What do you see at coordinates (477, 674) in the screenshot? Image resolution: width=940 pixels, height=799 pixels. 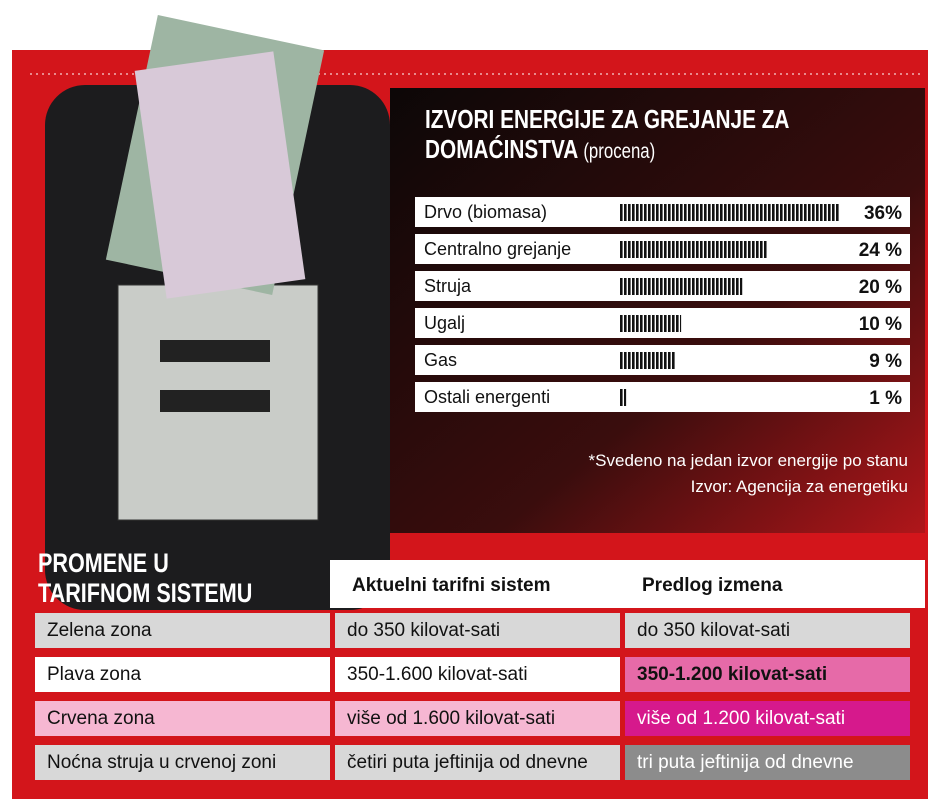 I see `table-cell: 350-1.600 kilovat-sati` at bounding box center [477, 674].